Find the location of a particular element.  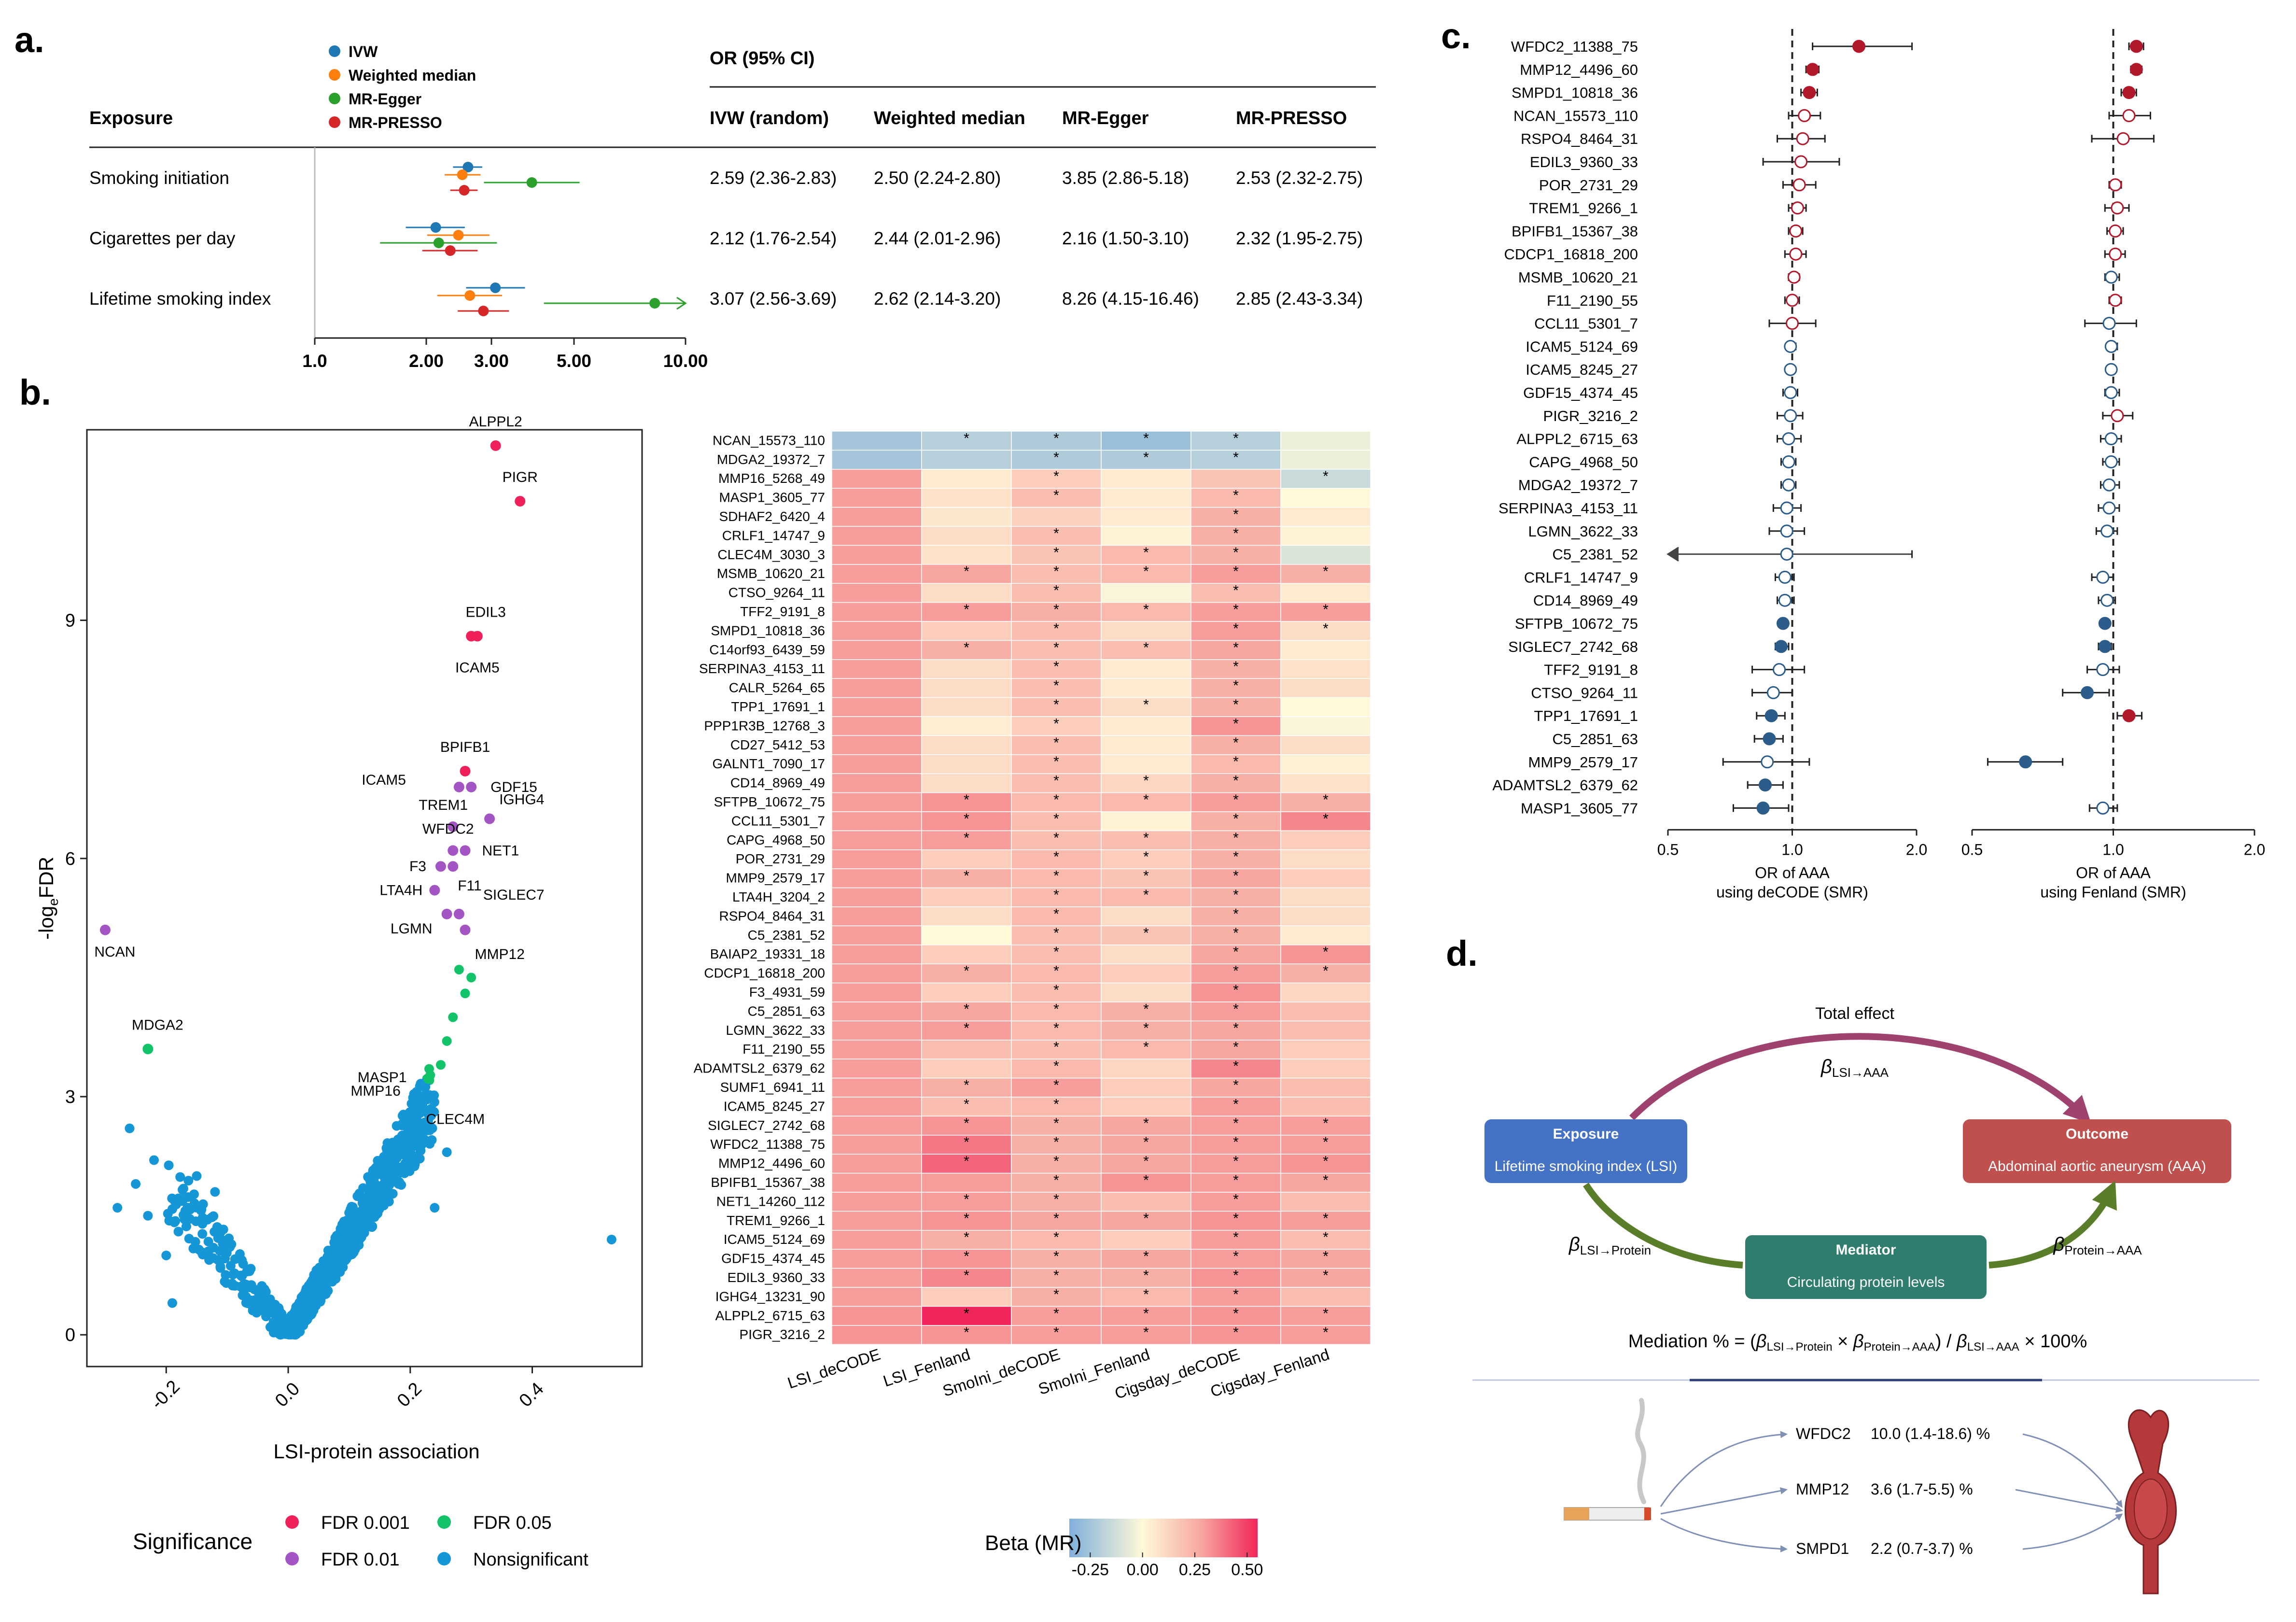

forest-c-row-label: CDCP1_16818_200 is located at coordinates (1571, 254).